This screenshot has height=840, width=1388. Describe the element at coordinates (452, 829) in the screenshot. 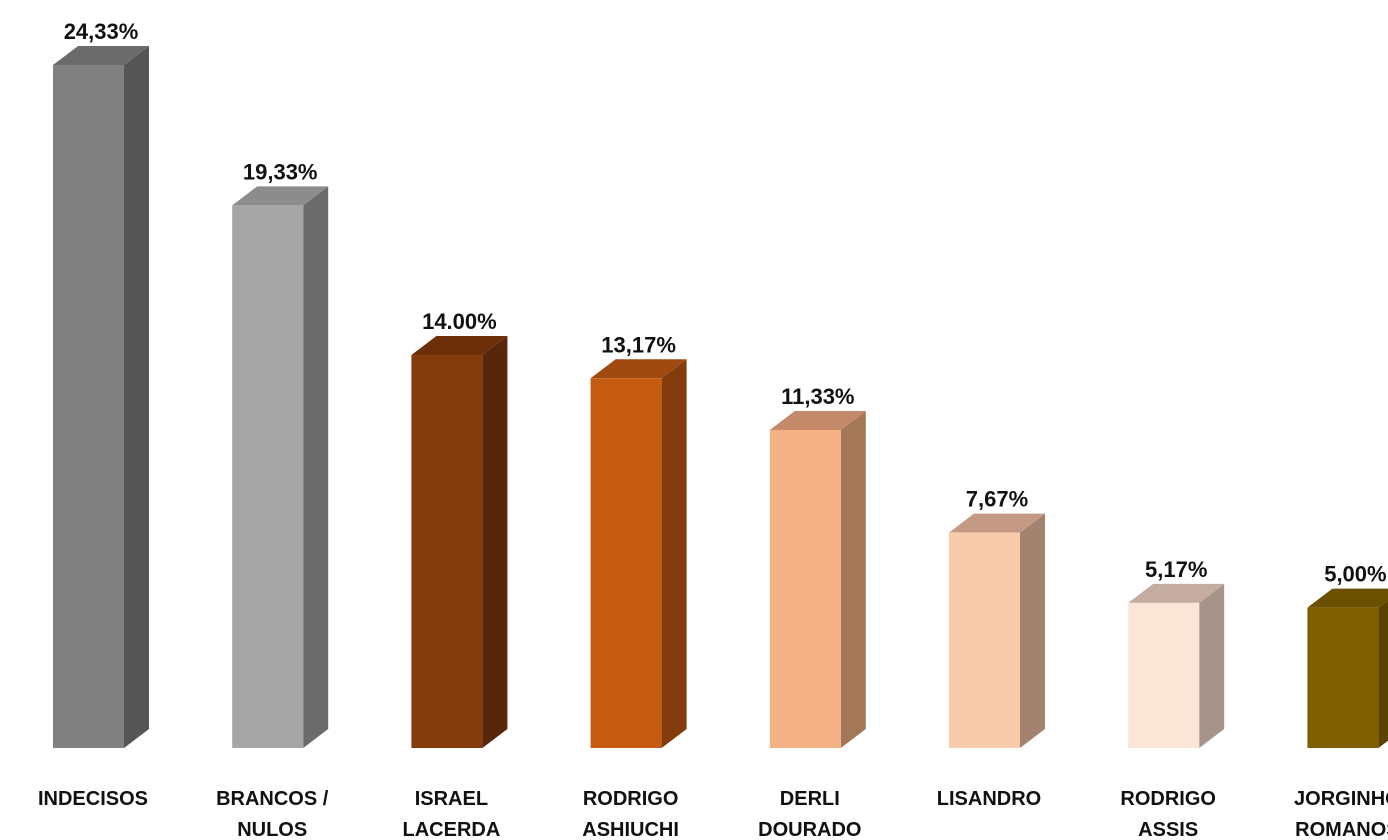

I see `x-tick-label: LACERDA` at that location.